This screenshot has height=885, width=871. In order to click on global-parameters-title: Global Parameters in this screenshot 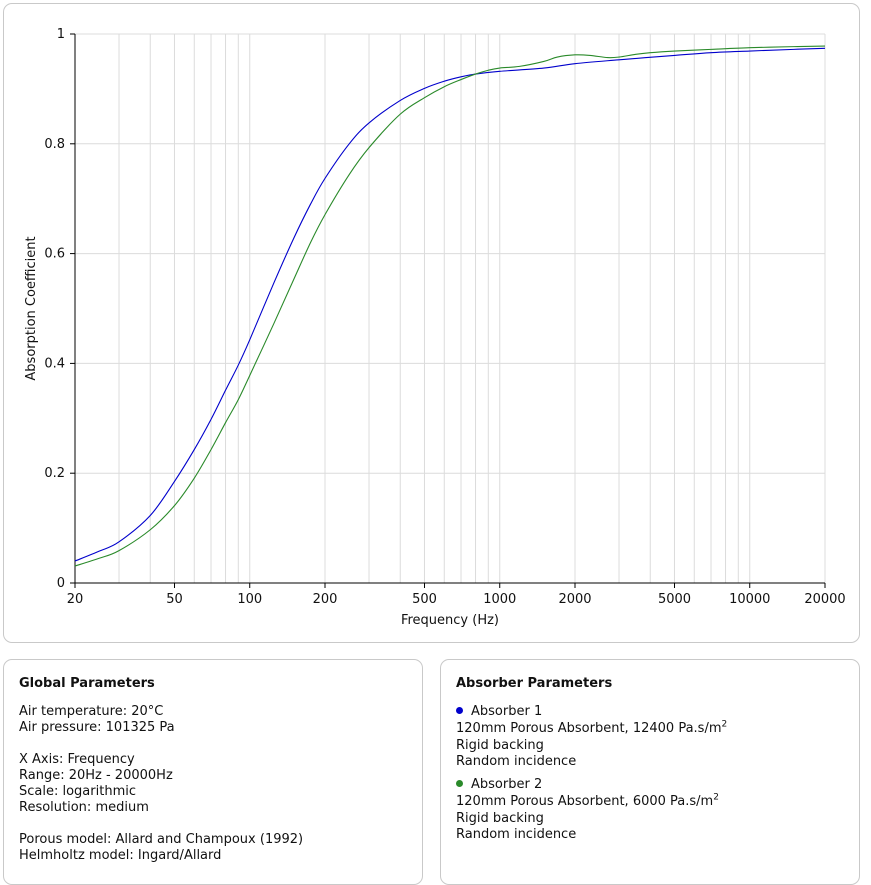, I will do `click(87, 683)`.